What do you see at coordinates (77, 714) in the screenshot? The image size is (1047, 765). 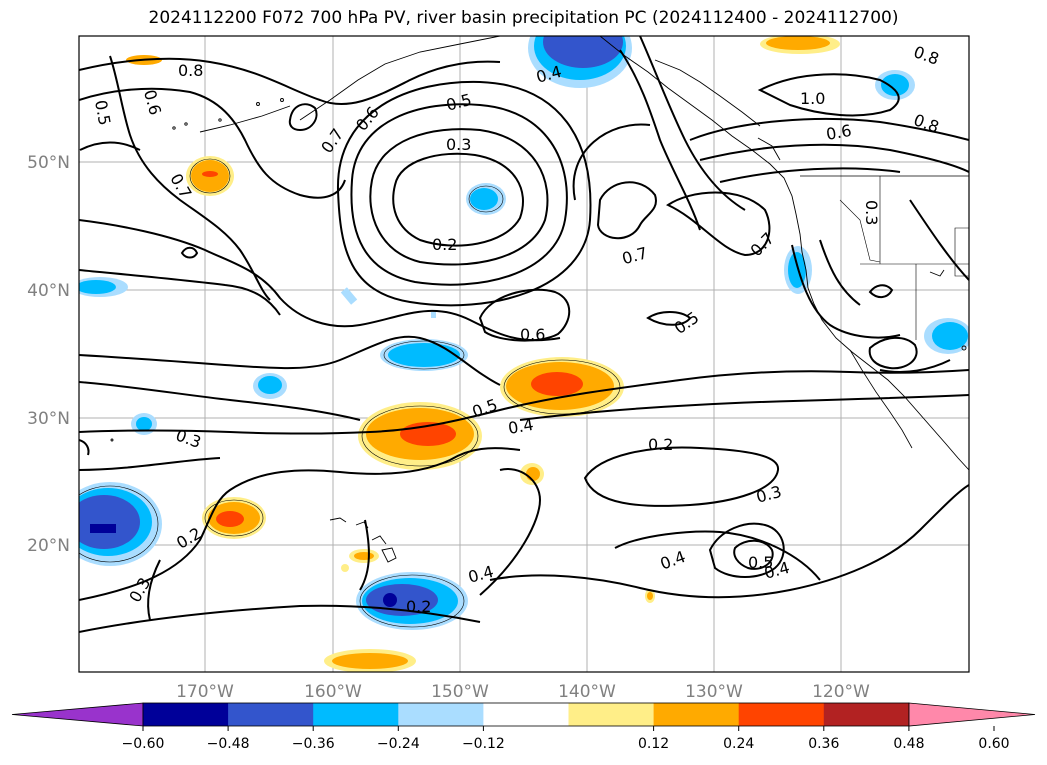 I see `colorbar-extend-low` at bounding box center [77, 714].